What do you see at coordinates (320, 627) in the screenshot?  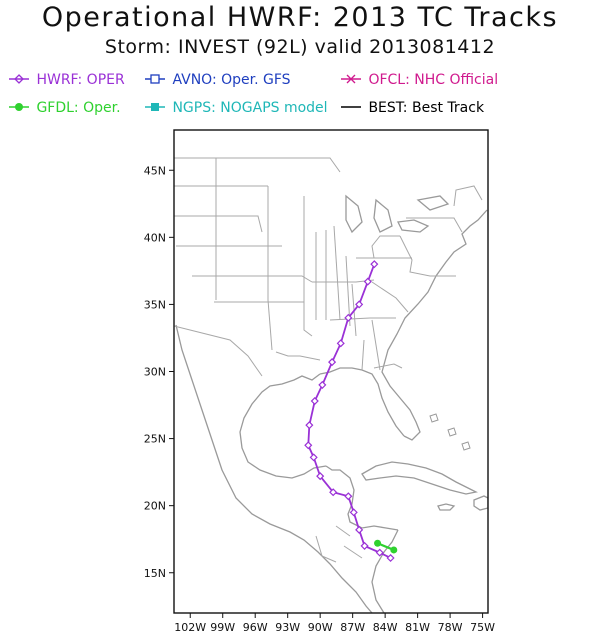 I see `lon-tick-label: 90W` at bounding box center [320, 627].